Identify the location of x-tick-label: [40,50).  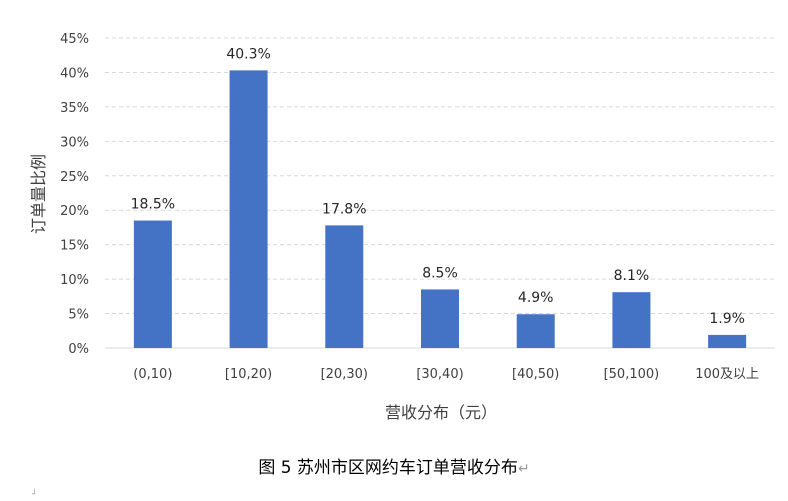
(535, 374).